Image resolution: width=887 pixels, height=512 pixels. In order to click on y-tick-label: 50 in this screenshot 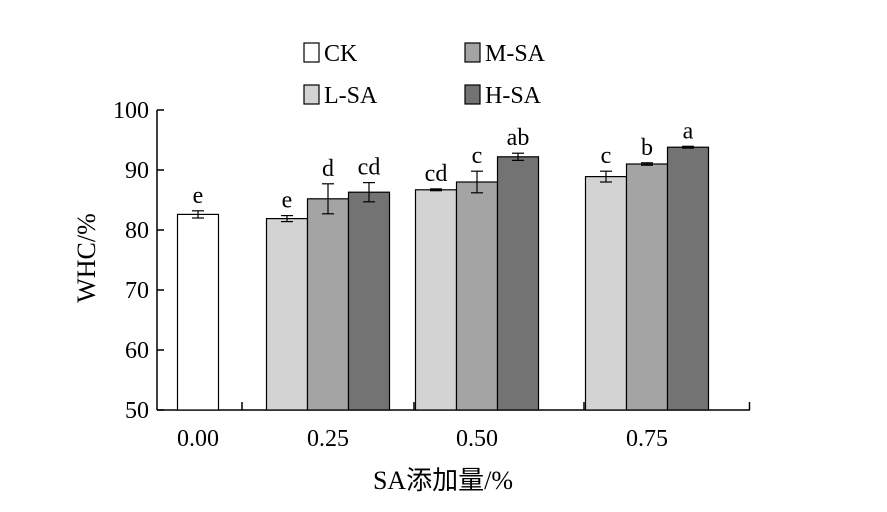, I will do `click(137, 411)`.